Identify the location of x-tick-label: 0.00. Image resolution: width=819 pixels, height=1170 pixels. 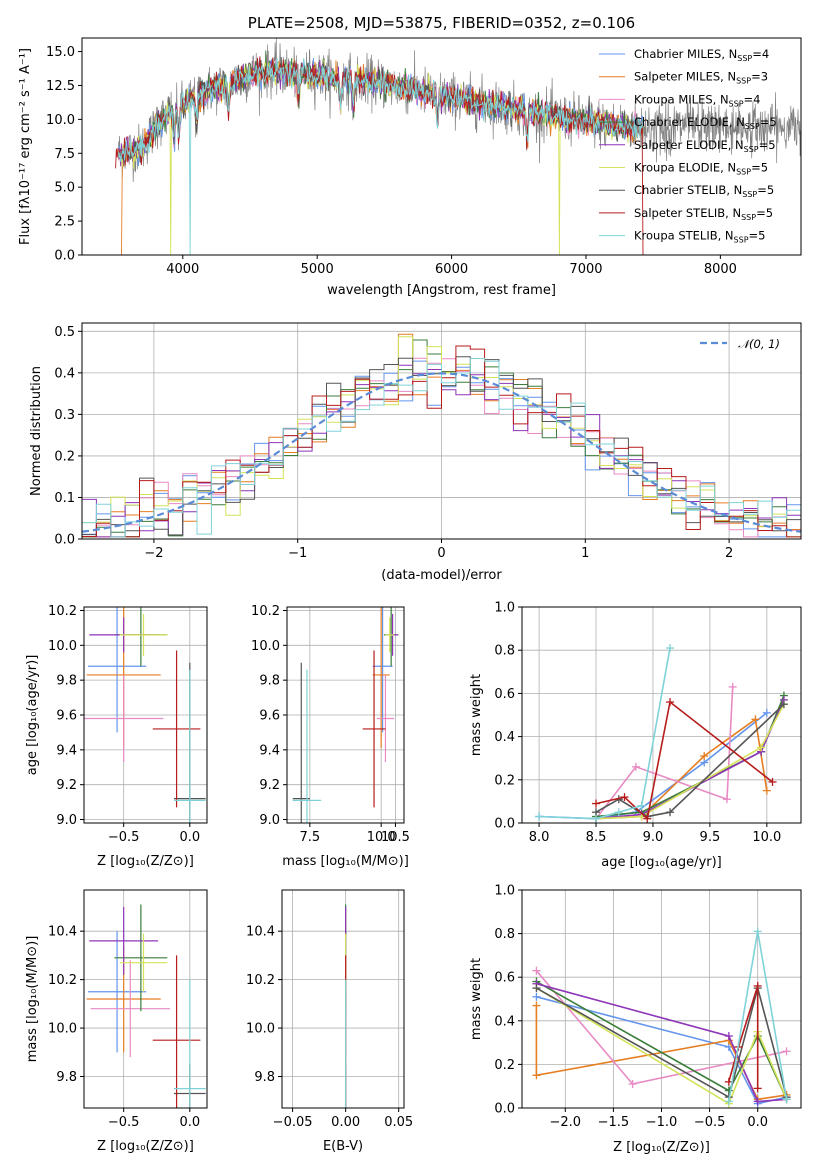
(345, 1122).